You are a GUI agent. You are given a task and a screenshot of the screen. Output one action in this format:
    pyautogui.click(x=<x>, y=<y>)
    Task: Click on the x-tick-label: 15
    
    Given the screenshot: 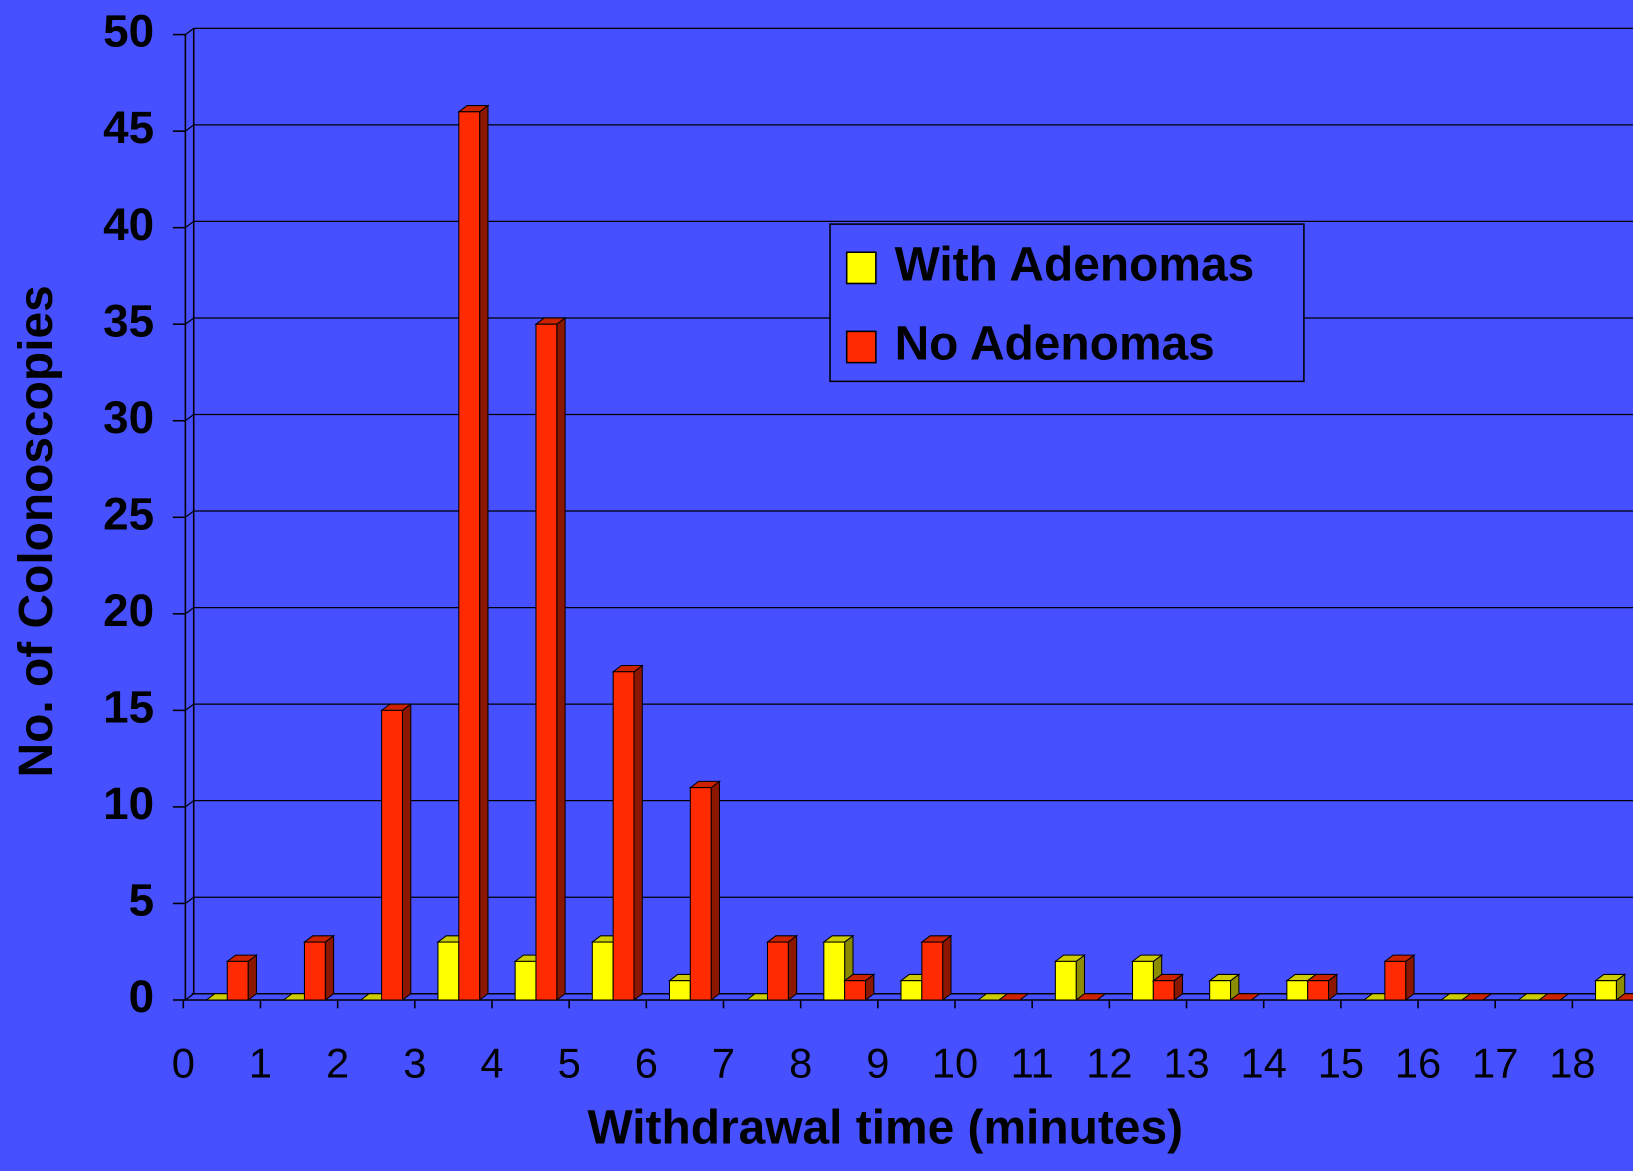 What is the action you would take?
    pyautogui.click(x=1341, y=1063)
    